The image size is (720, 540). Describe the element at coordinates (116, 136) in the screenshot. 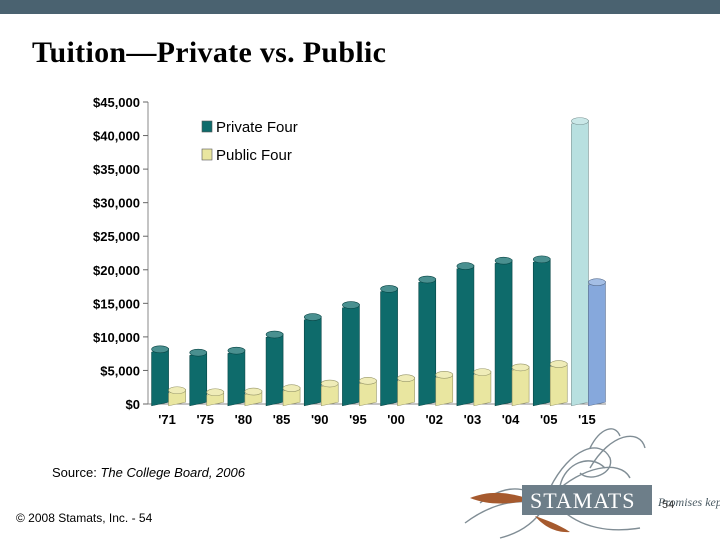

I see `y-tick-label: $40,000` at that location.